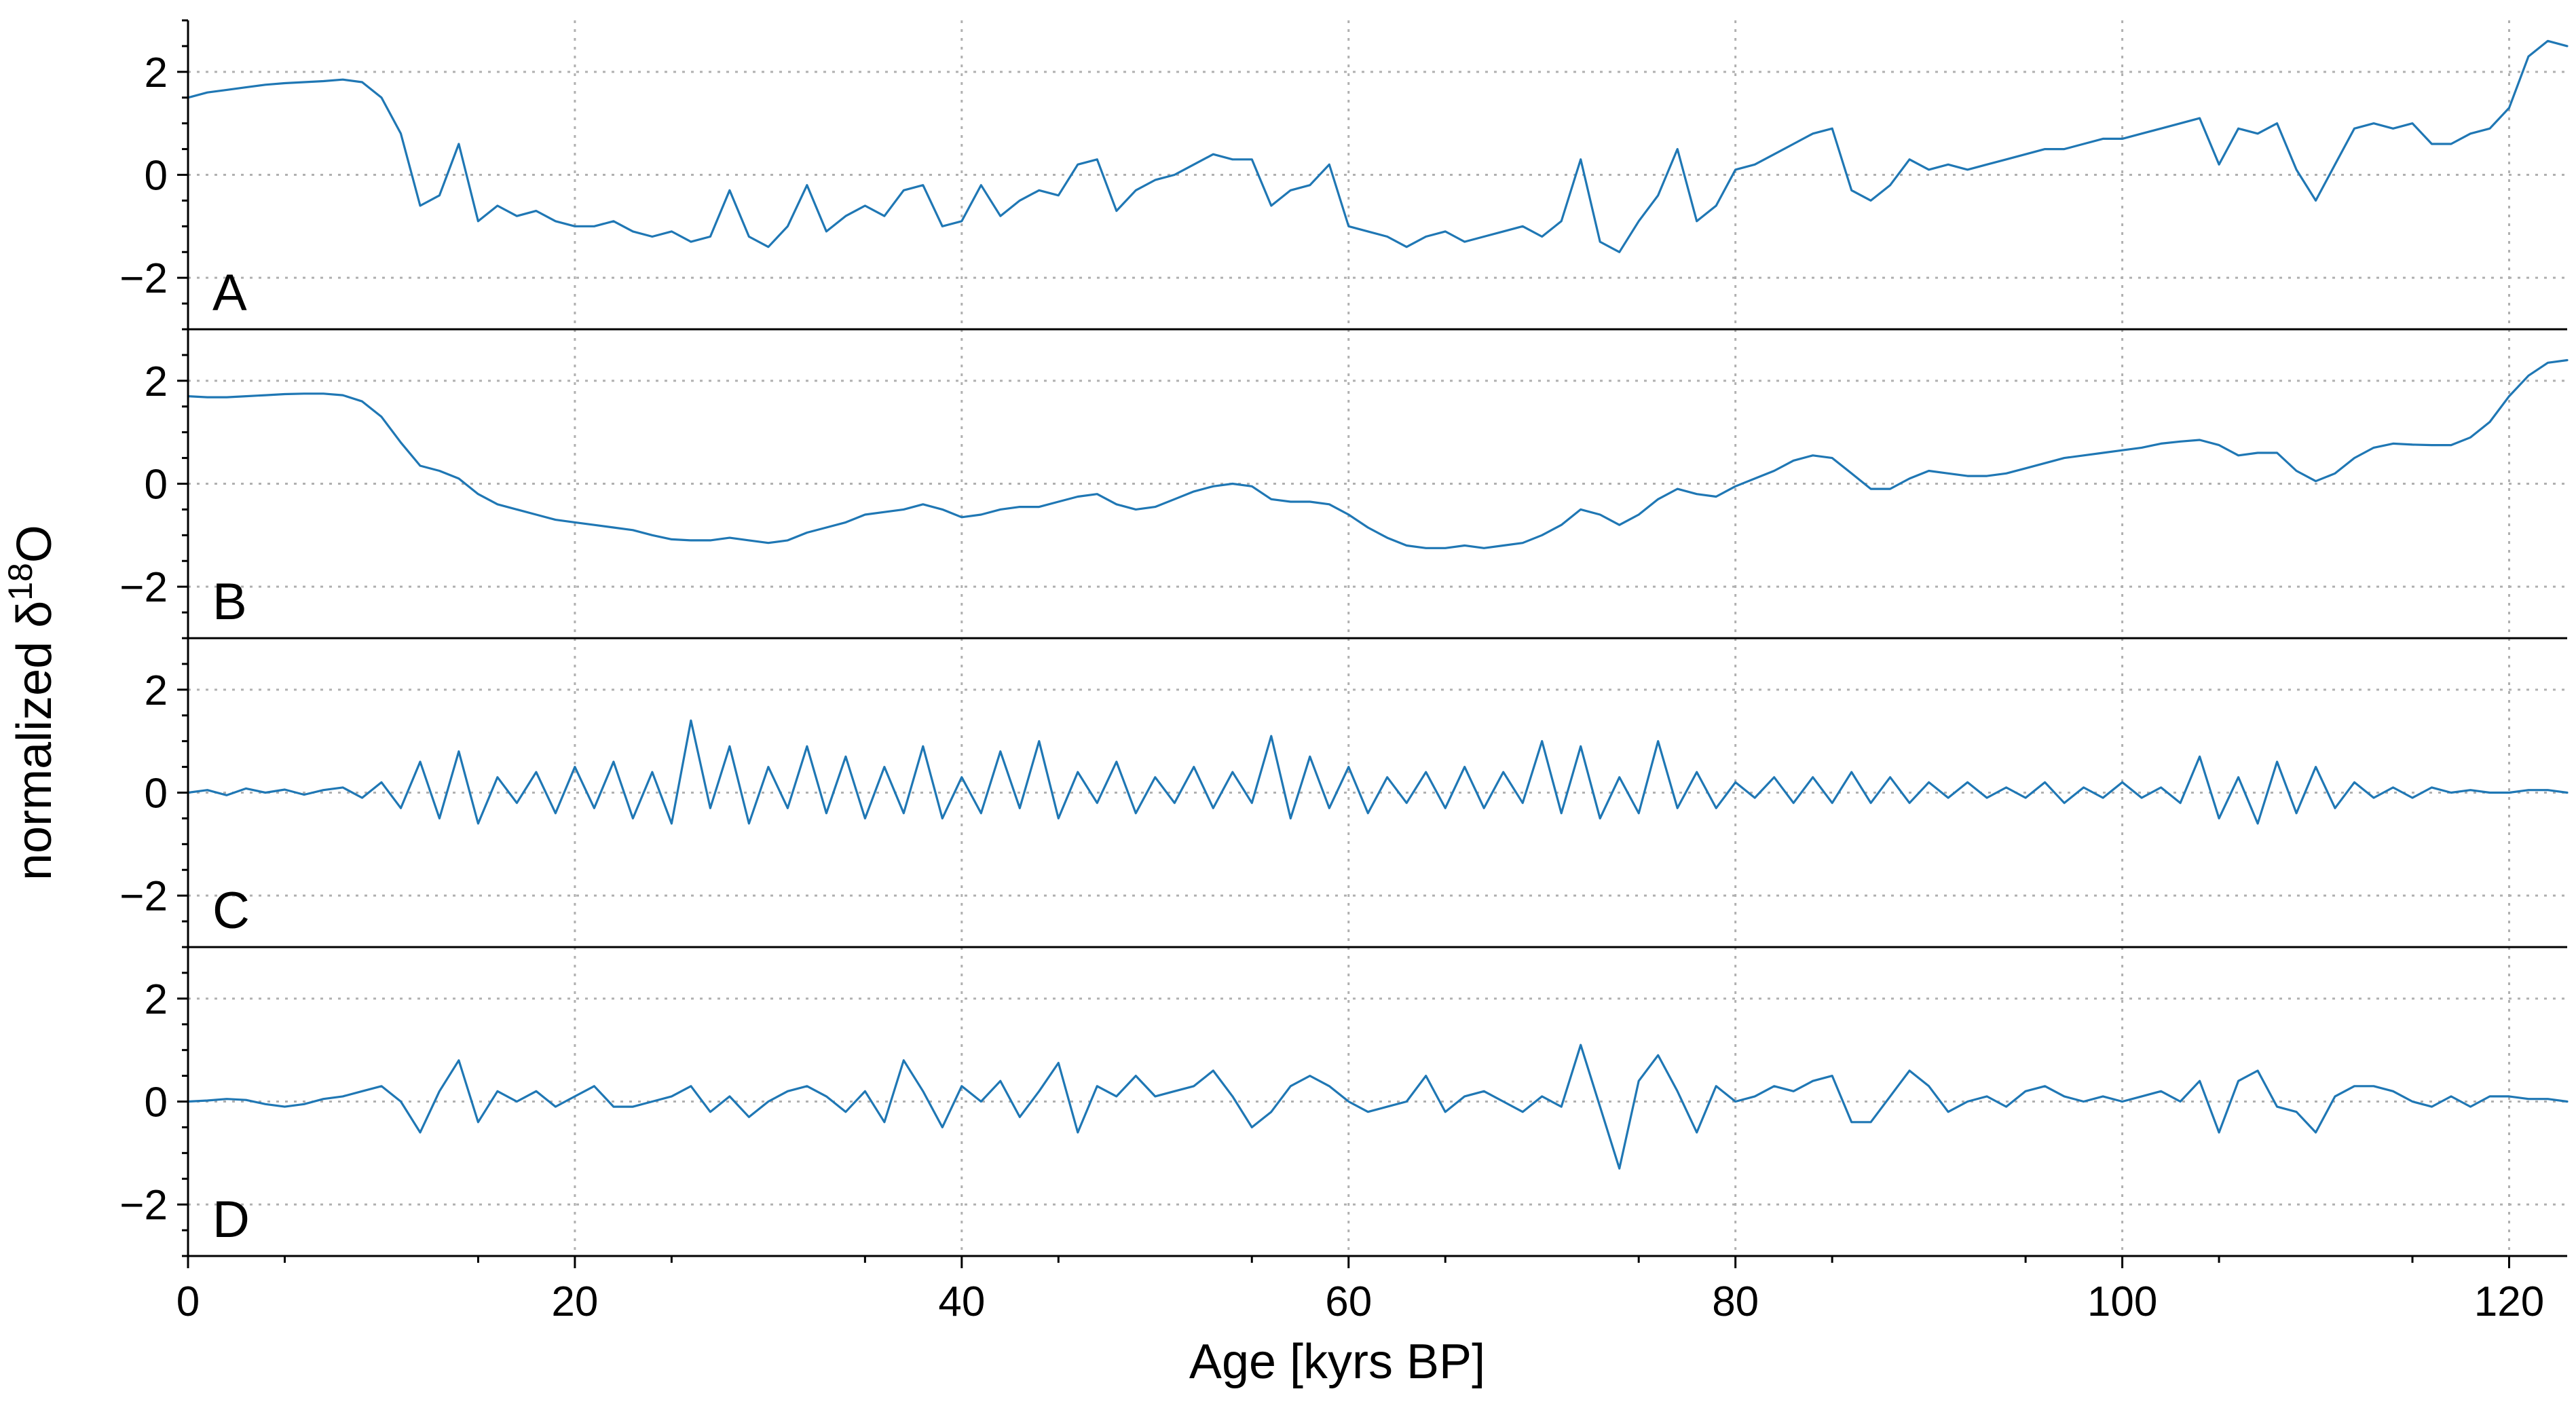 This screenshot has width=2576, height=1404. I want to click on panel-B-ytick-label-1: 0, so click(157, 486).